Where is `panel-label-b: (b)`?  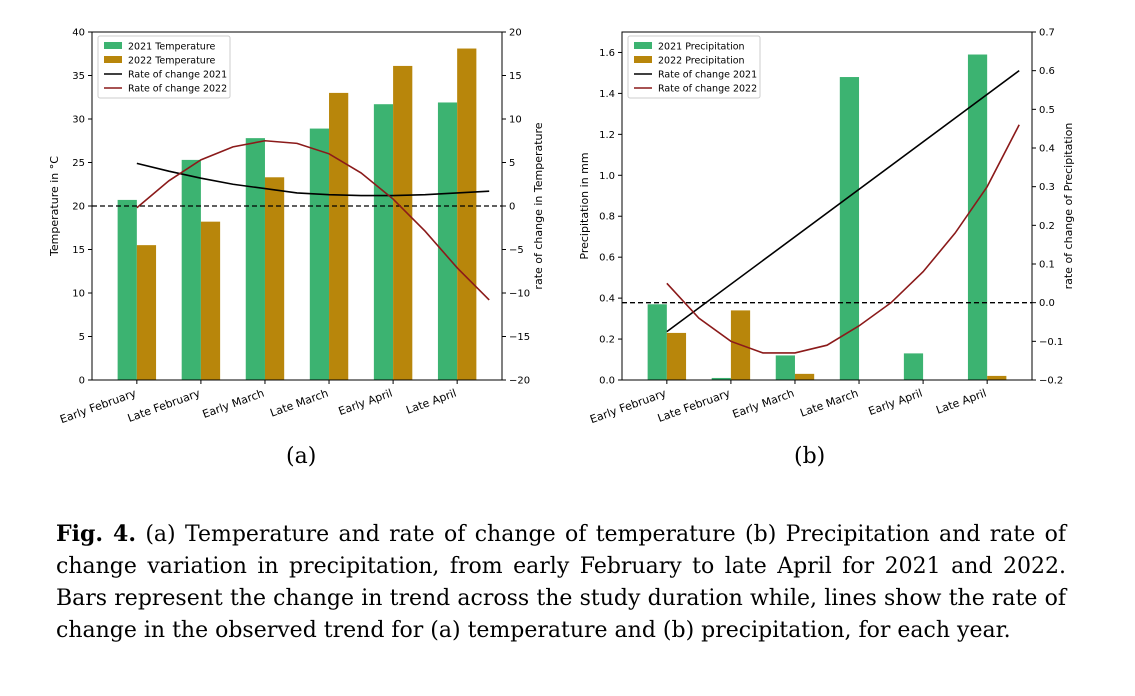
panel-label-b: (b) is located at coordinates (810, 456).